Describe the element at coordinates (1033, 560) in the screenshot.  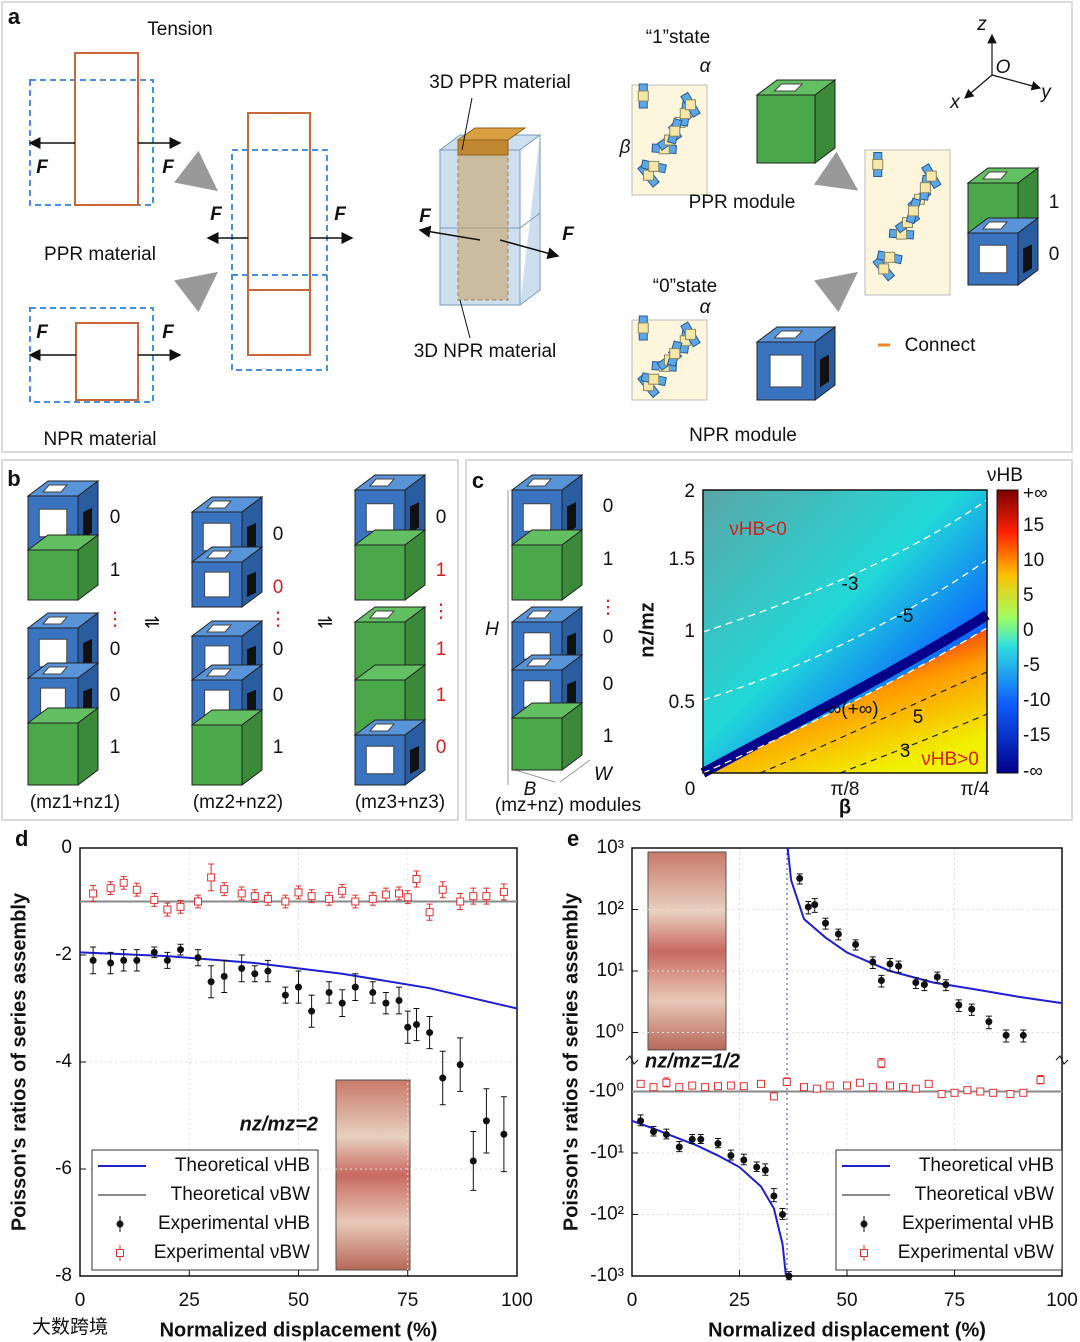
I see `label: 10` at that location.